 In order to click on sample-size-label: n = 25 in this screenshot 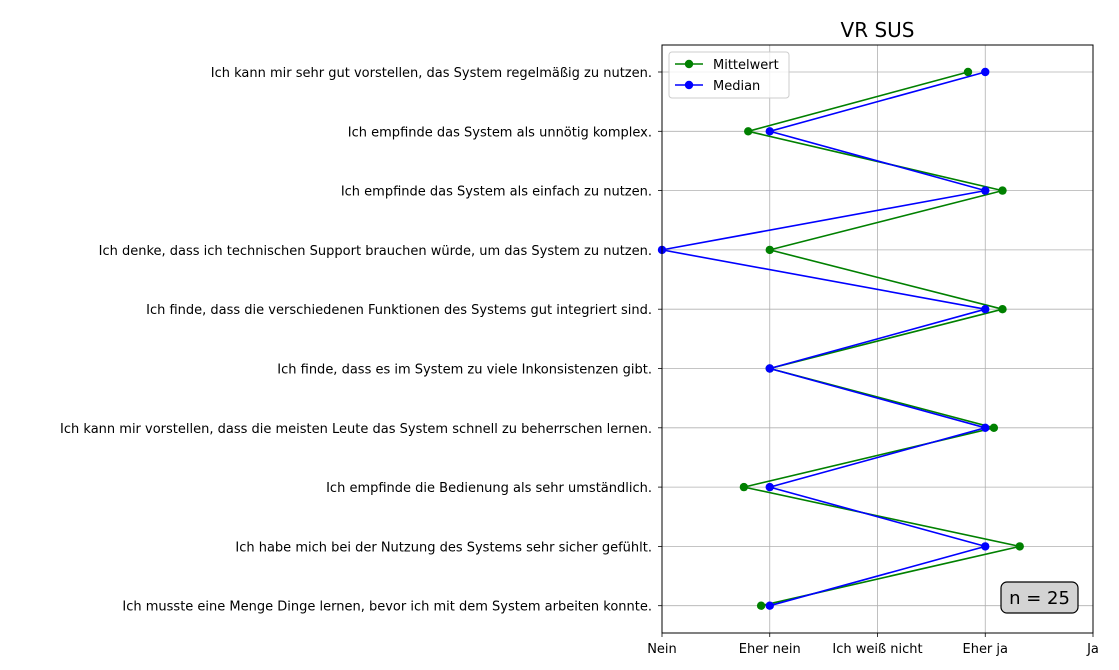, I will do `click(1039, 598)`.